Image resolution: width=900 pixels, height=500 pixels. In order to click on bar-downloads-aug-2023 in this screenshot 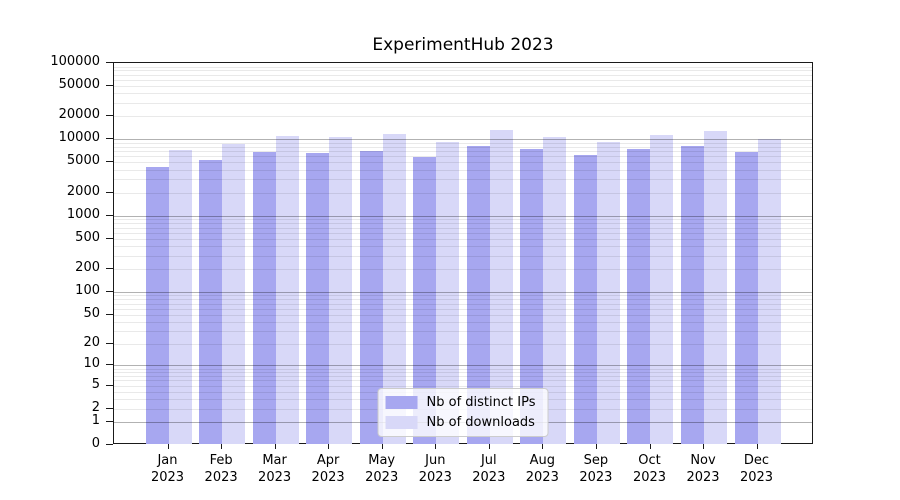, I will do `click(555, 290)`.